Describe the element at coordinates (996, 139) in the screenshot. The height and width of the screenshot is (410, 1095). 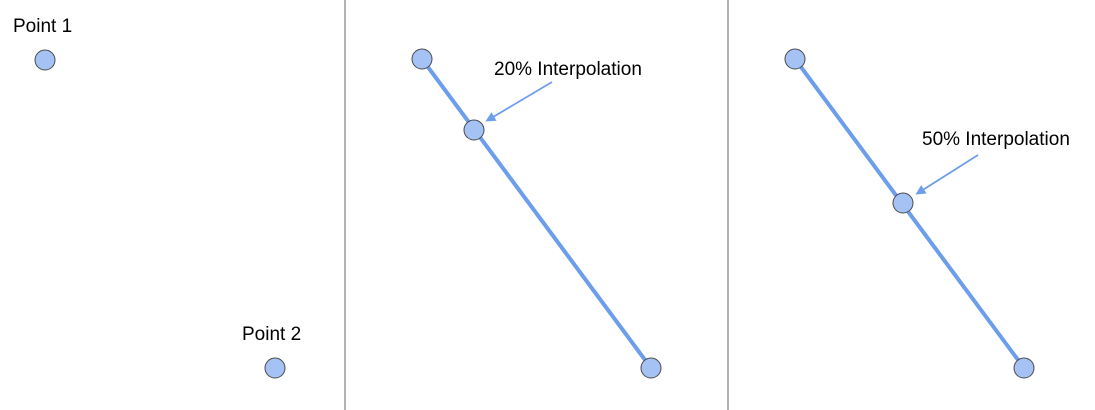
I see `annotation-label: 50% Interpolation` at that location.